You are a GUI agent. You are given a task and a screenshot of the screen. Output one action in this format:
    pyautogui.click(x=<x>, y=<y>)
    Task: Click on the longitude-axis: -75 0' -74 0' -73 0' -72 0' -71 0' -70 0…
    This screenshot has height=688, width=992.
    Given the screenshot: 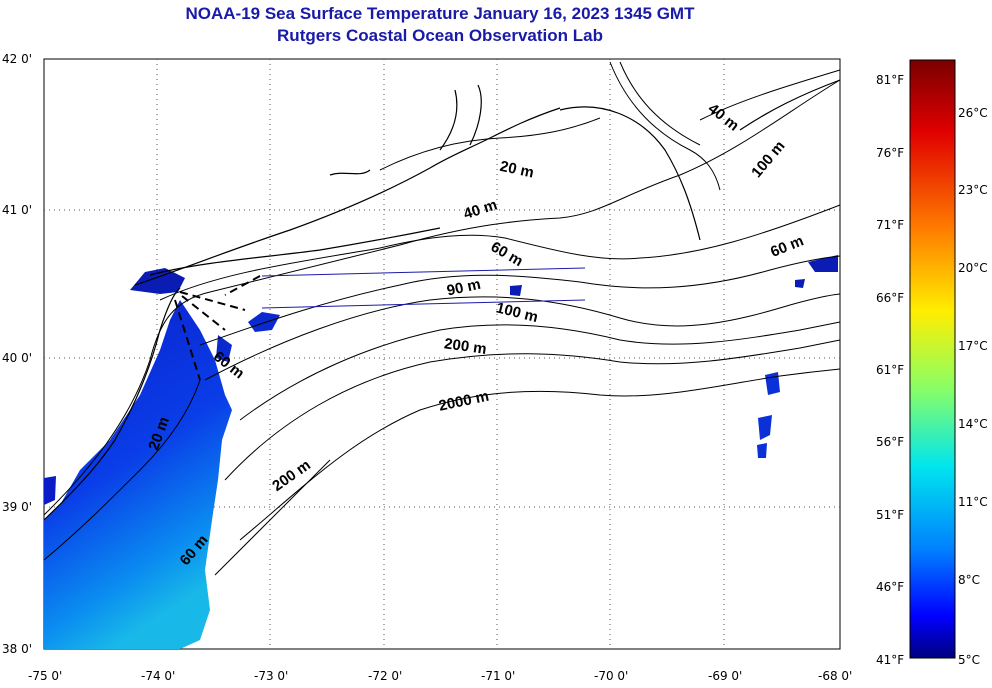 What is the action you would take?
    pyautogui.click(x=440, y=676)
    